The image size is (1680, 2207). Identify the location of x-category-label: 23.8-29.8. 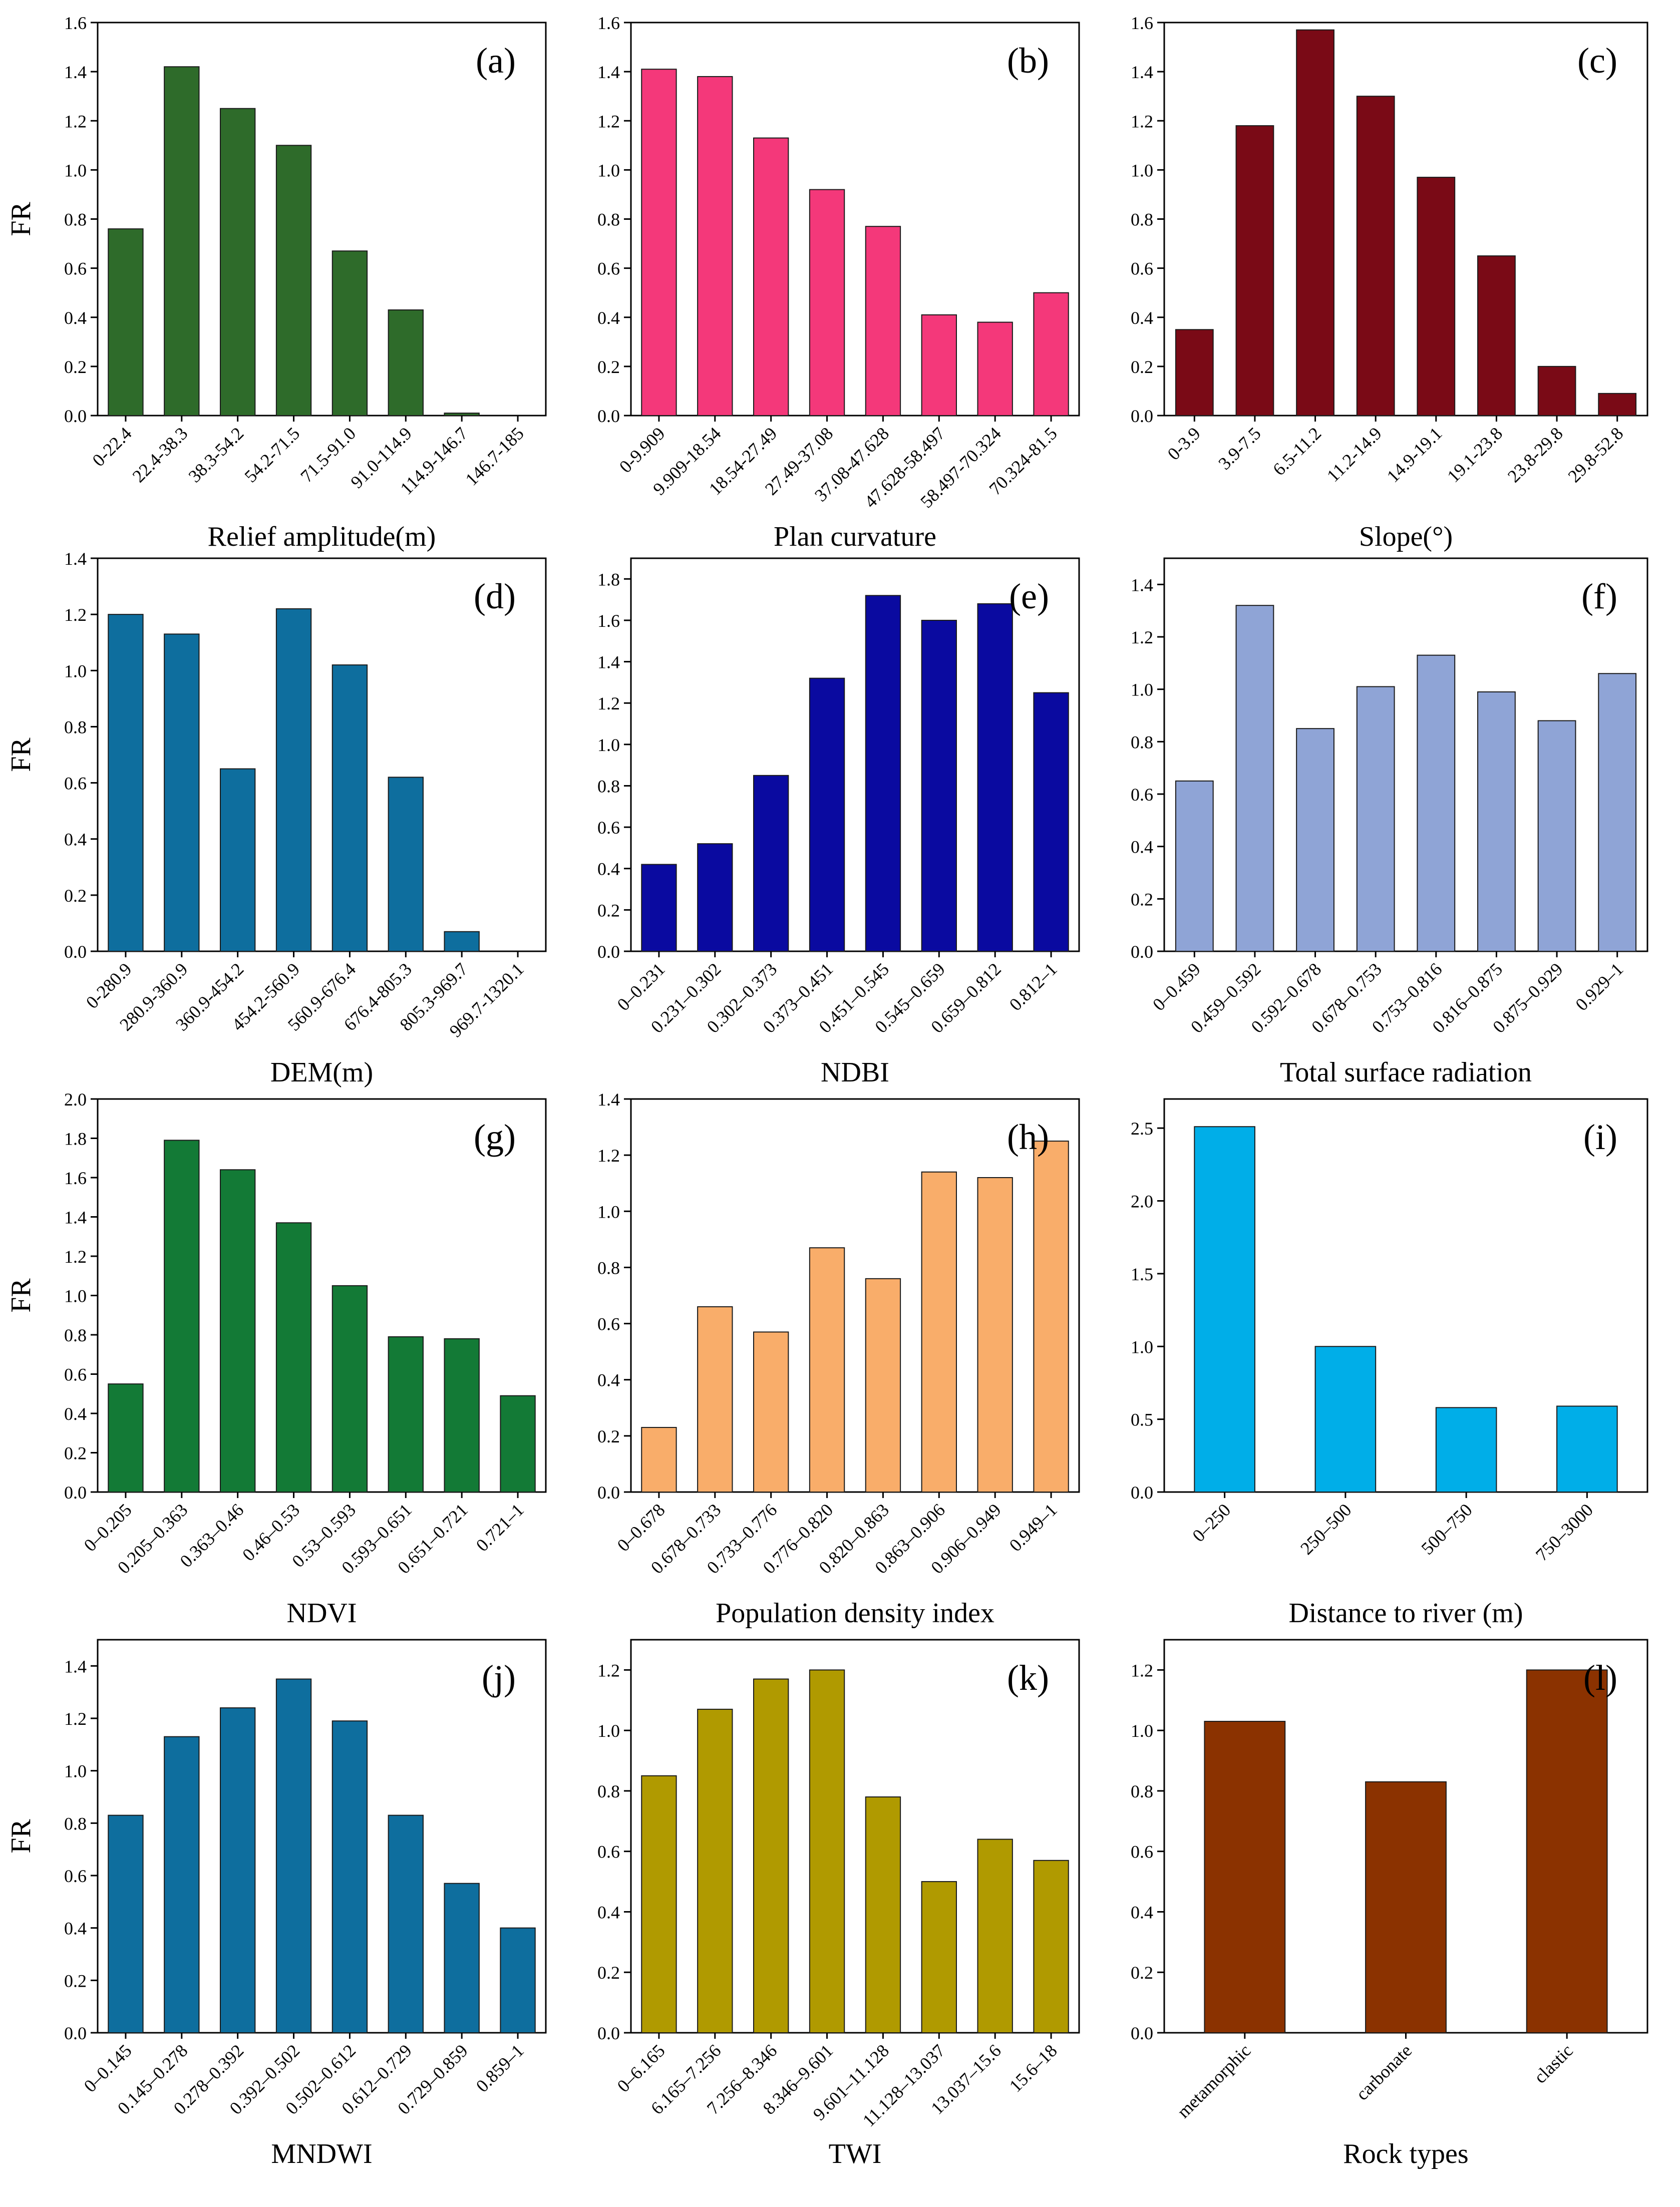
(1536, 454).